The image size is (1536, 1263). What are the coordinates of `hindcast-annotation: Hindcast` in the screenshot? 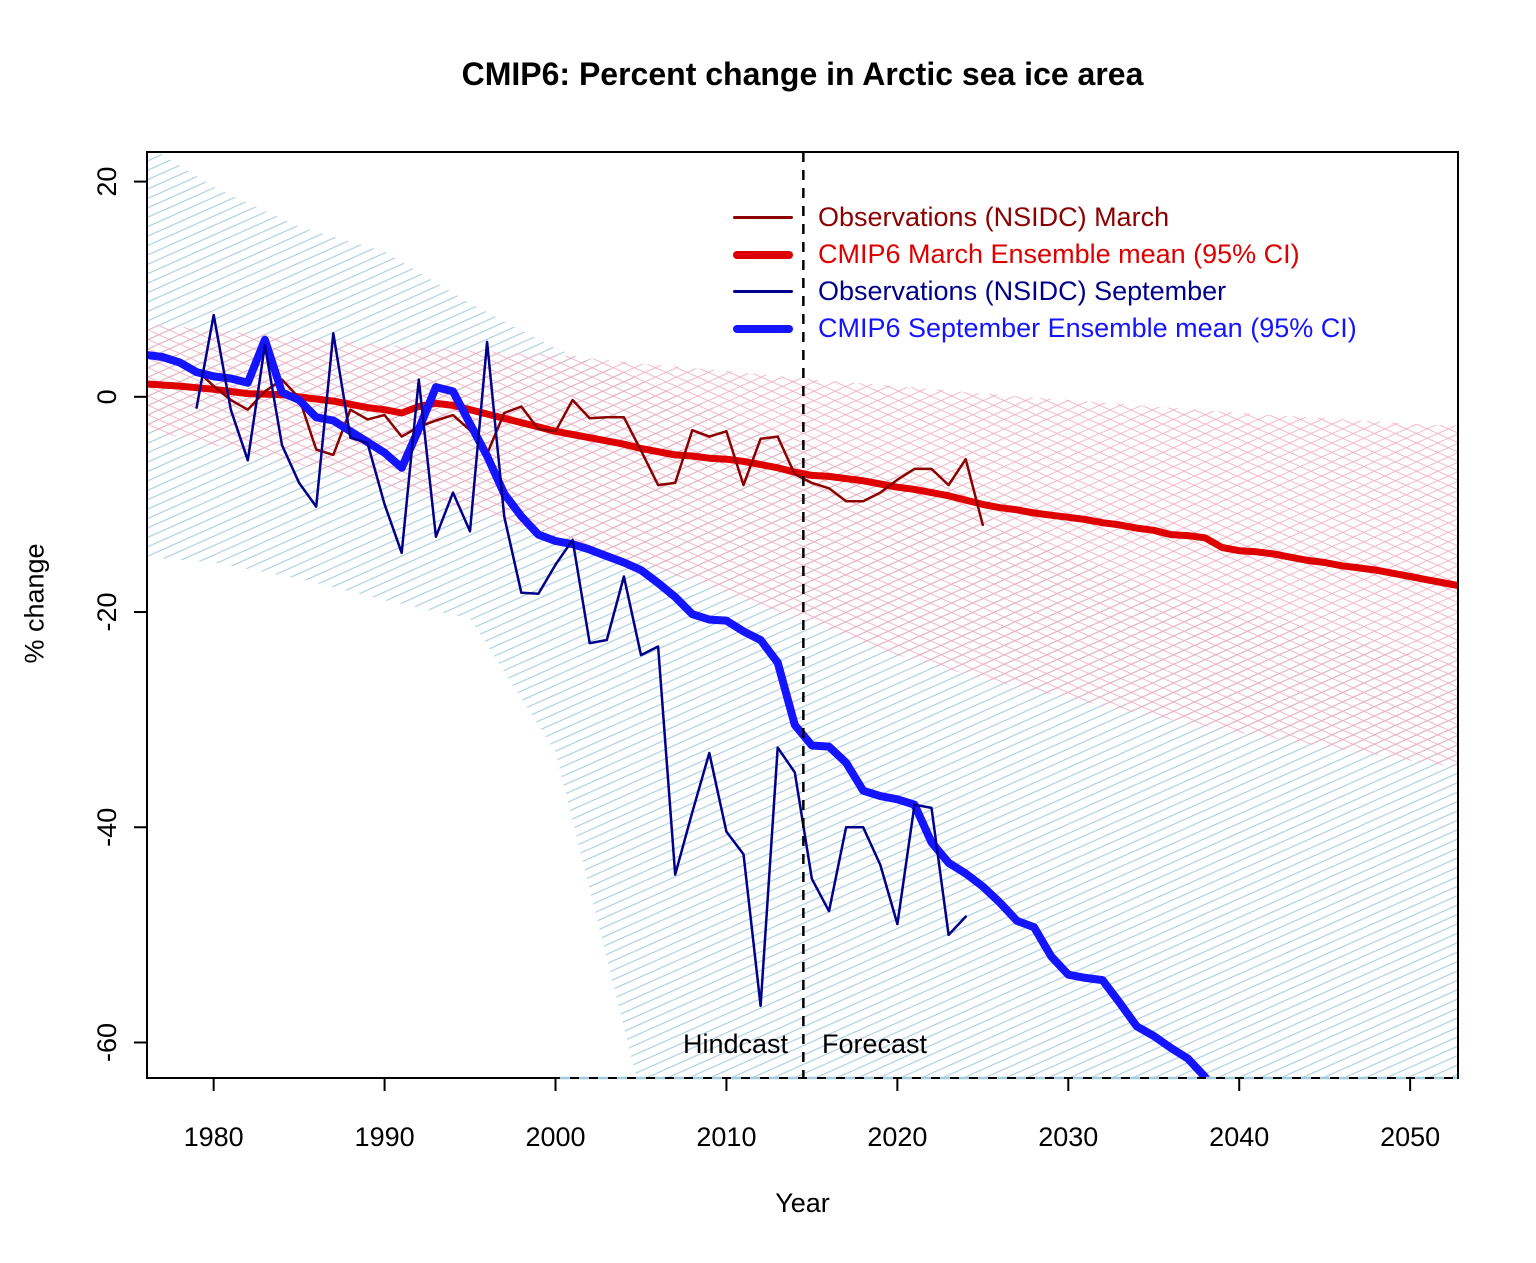 It's located at (735, 1044).